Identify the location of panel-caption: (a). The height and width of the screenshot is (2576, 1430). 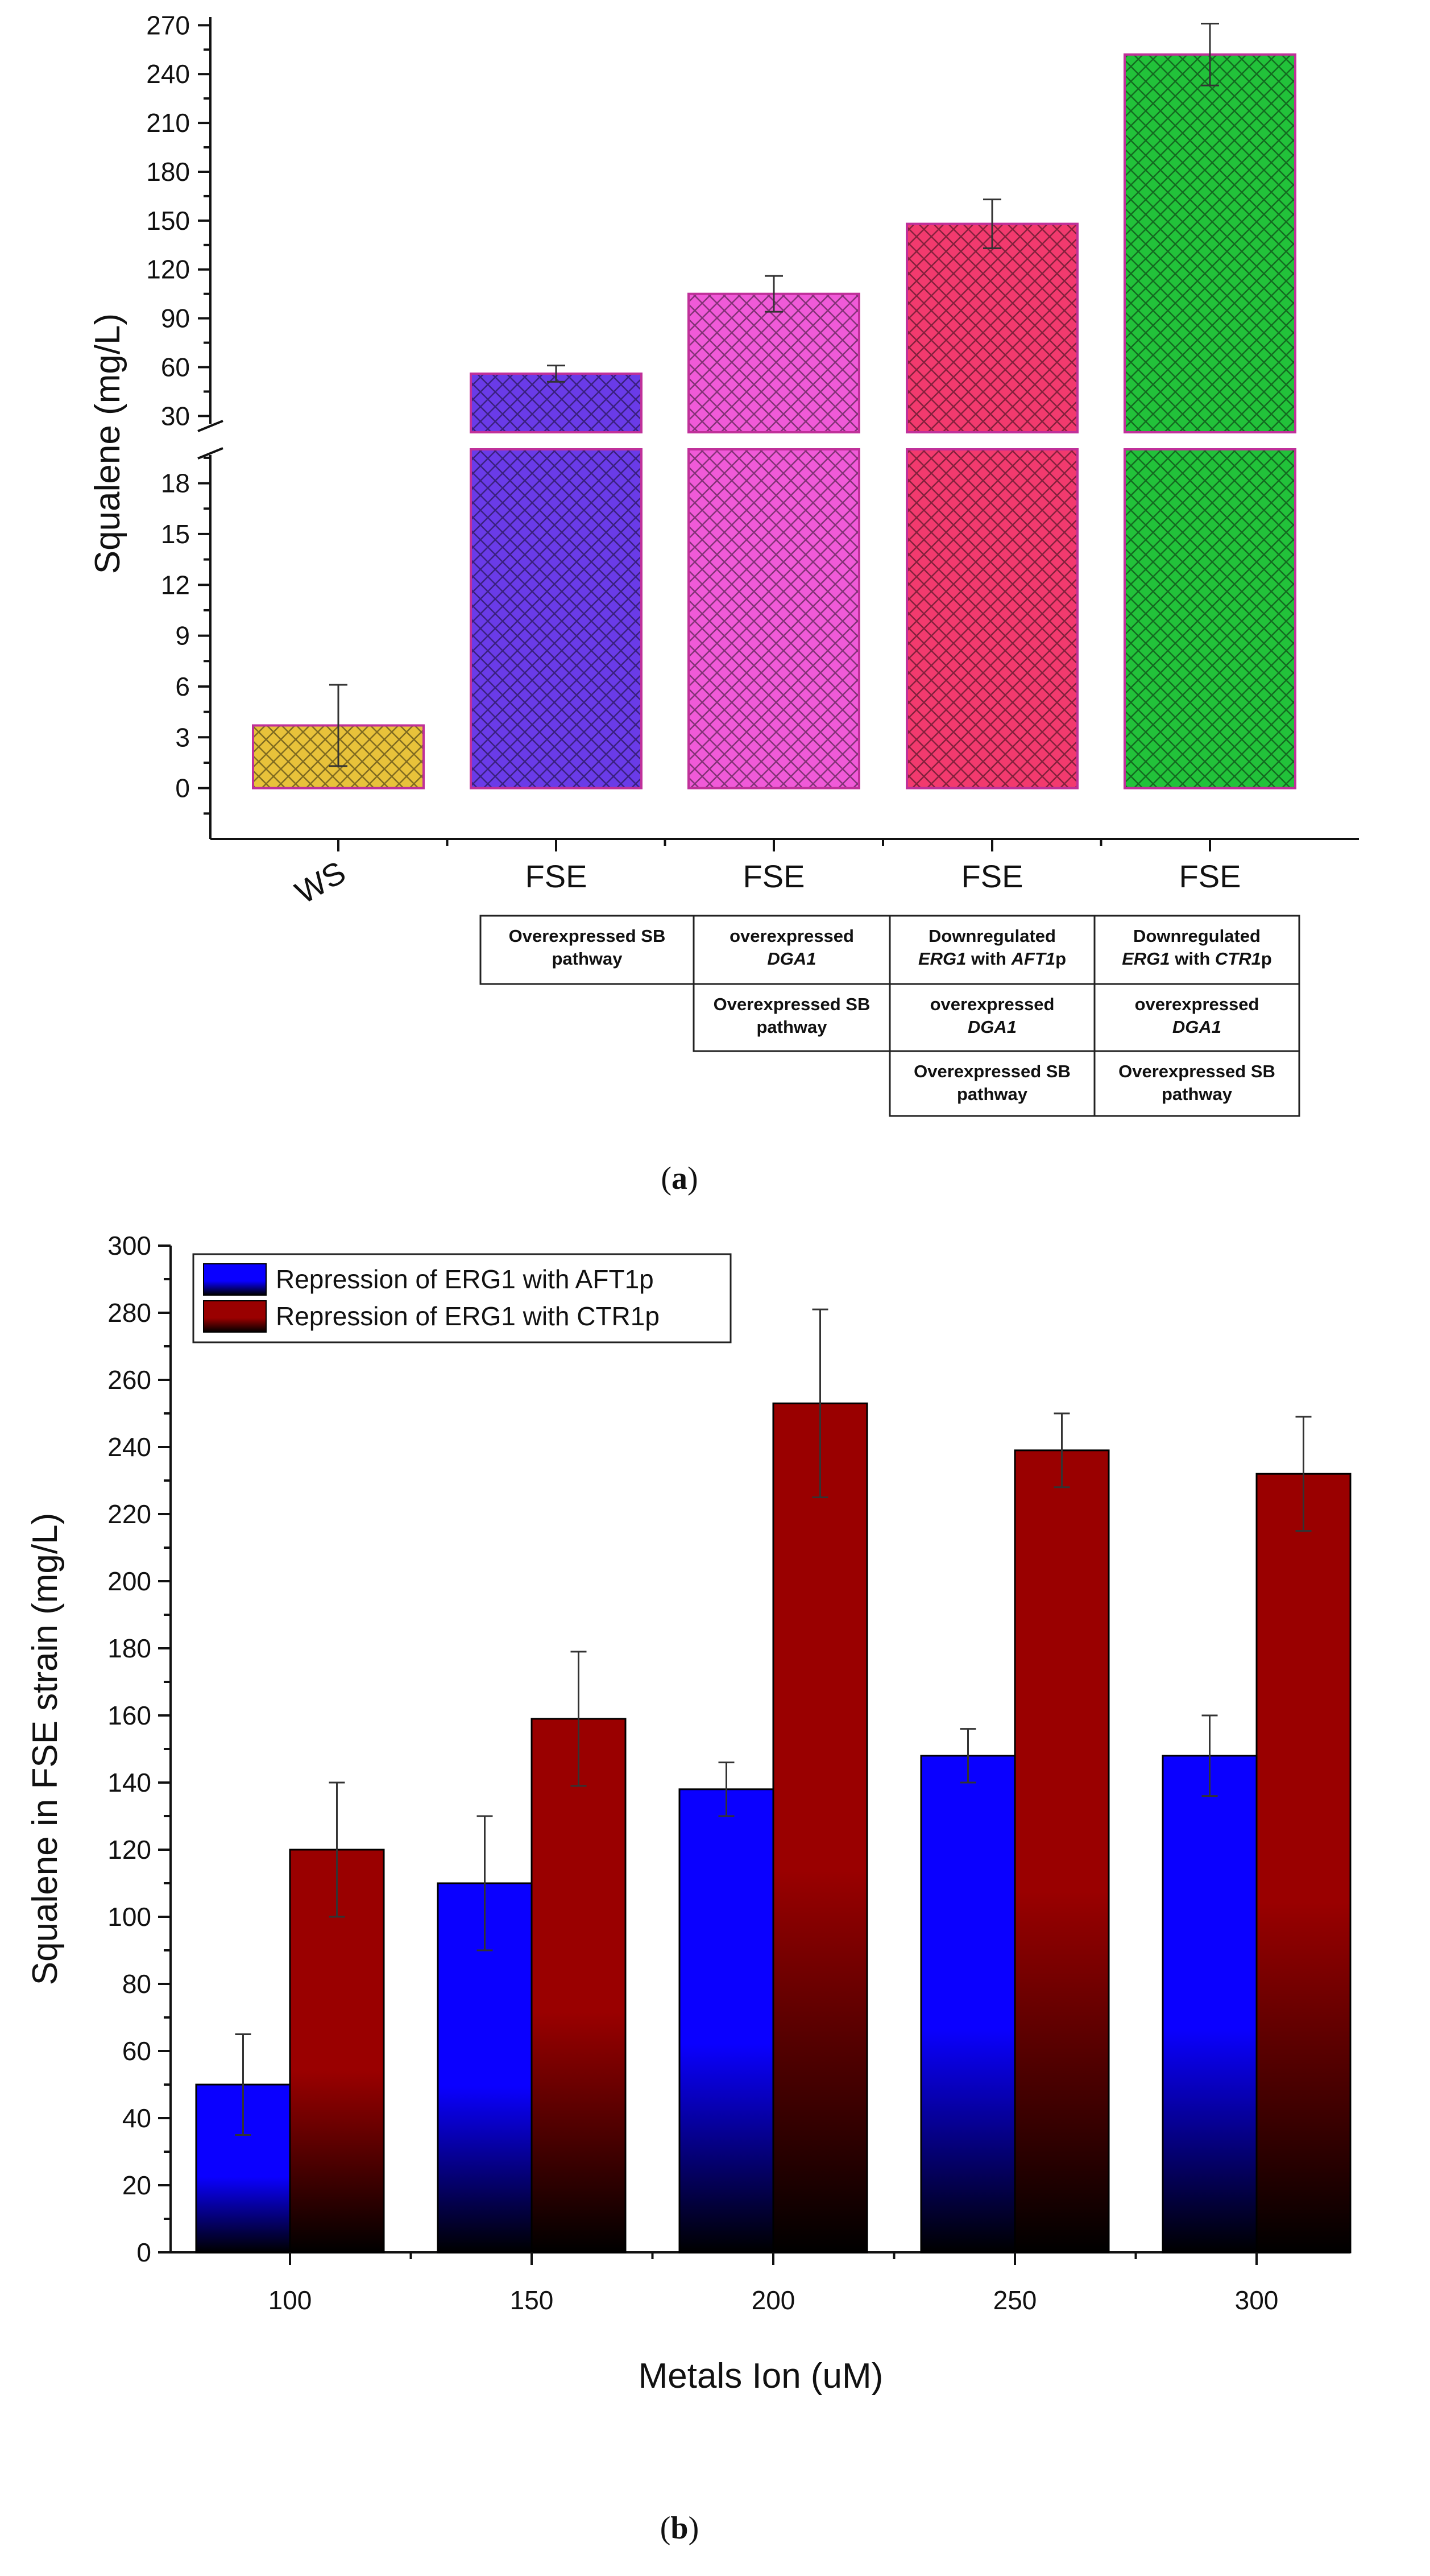
(679, 1178).